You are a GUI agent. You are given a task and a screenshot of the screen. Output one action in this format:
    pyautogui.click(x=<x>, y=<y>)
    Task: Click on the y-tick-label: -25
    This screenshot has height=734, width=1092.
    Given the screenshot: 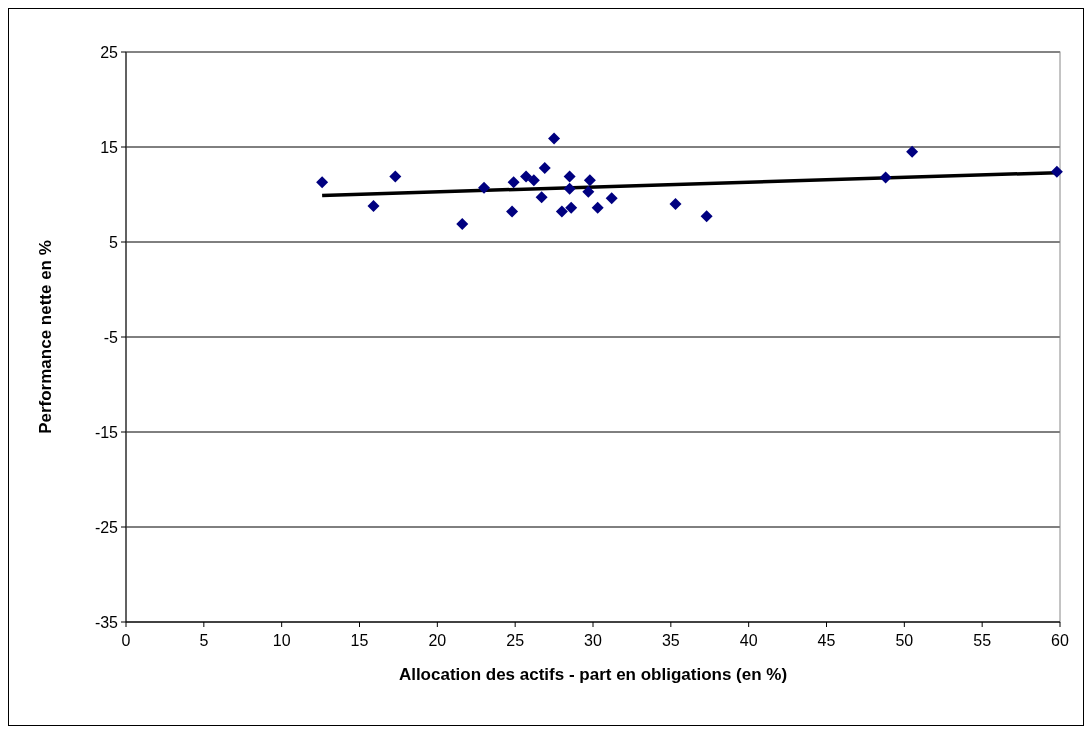 What is the action you would take?
    pyautogui.click(x=106, y=527)
    